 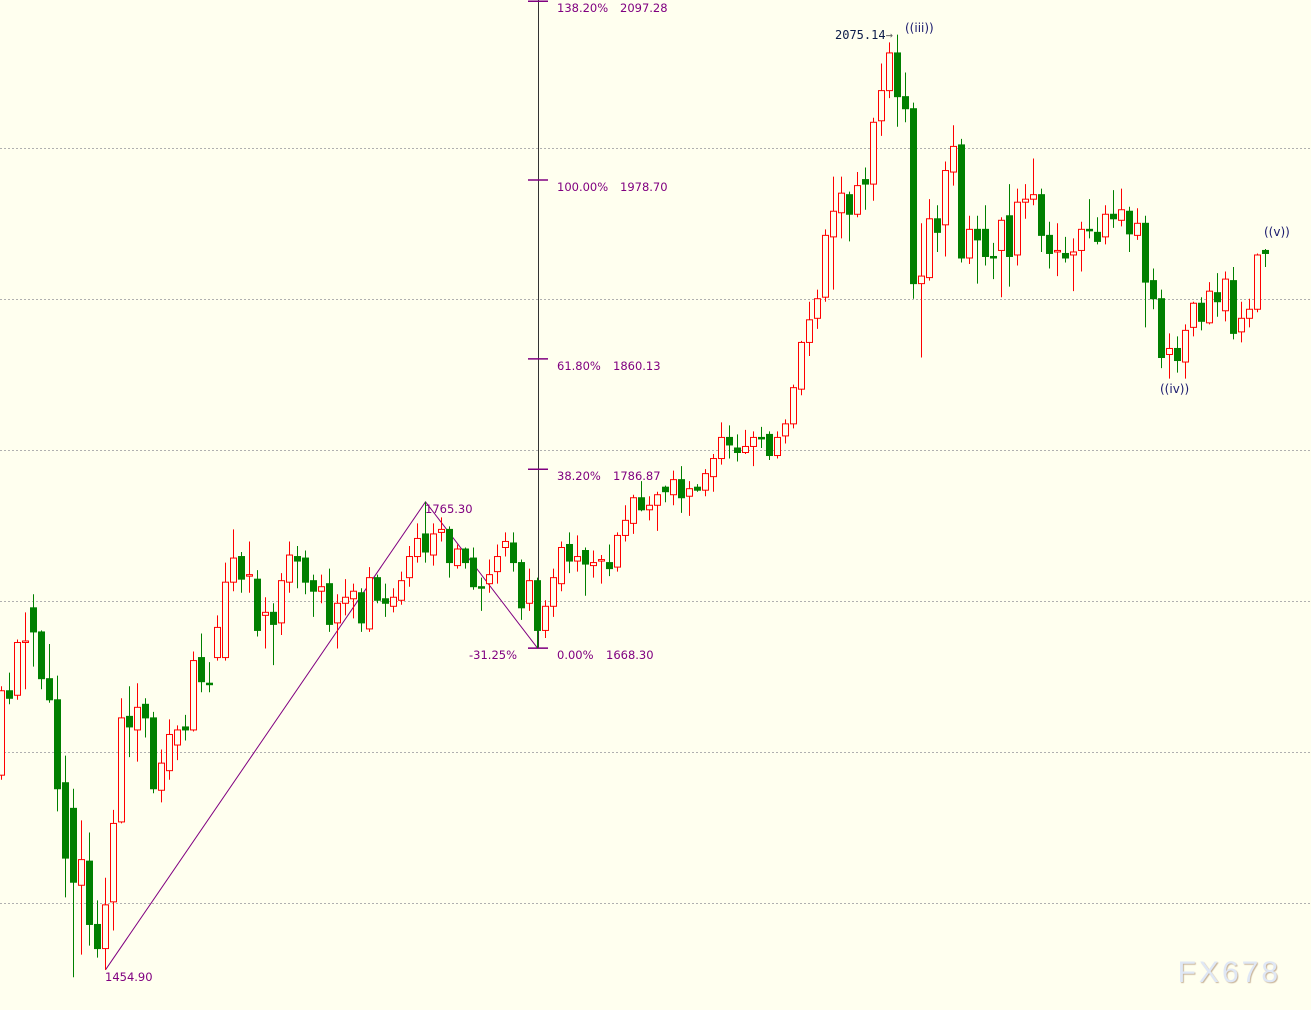 I want to click on arrow-right-icon: →, so click(x=889, y=35).